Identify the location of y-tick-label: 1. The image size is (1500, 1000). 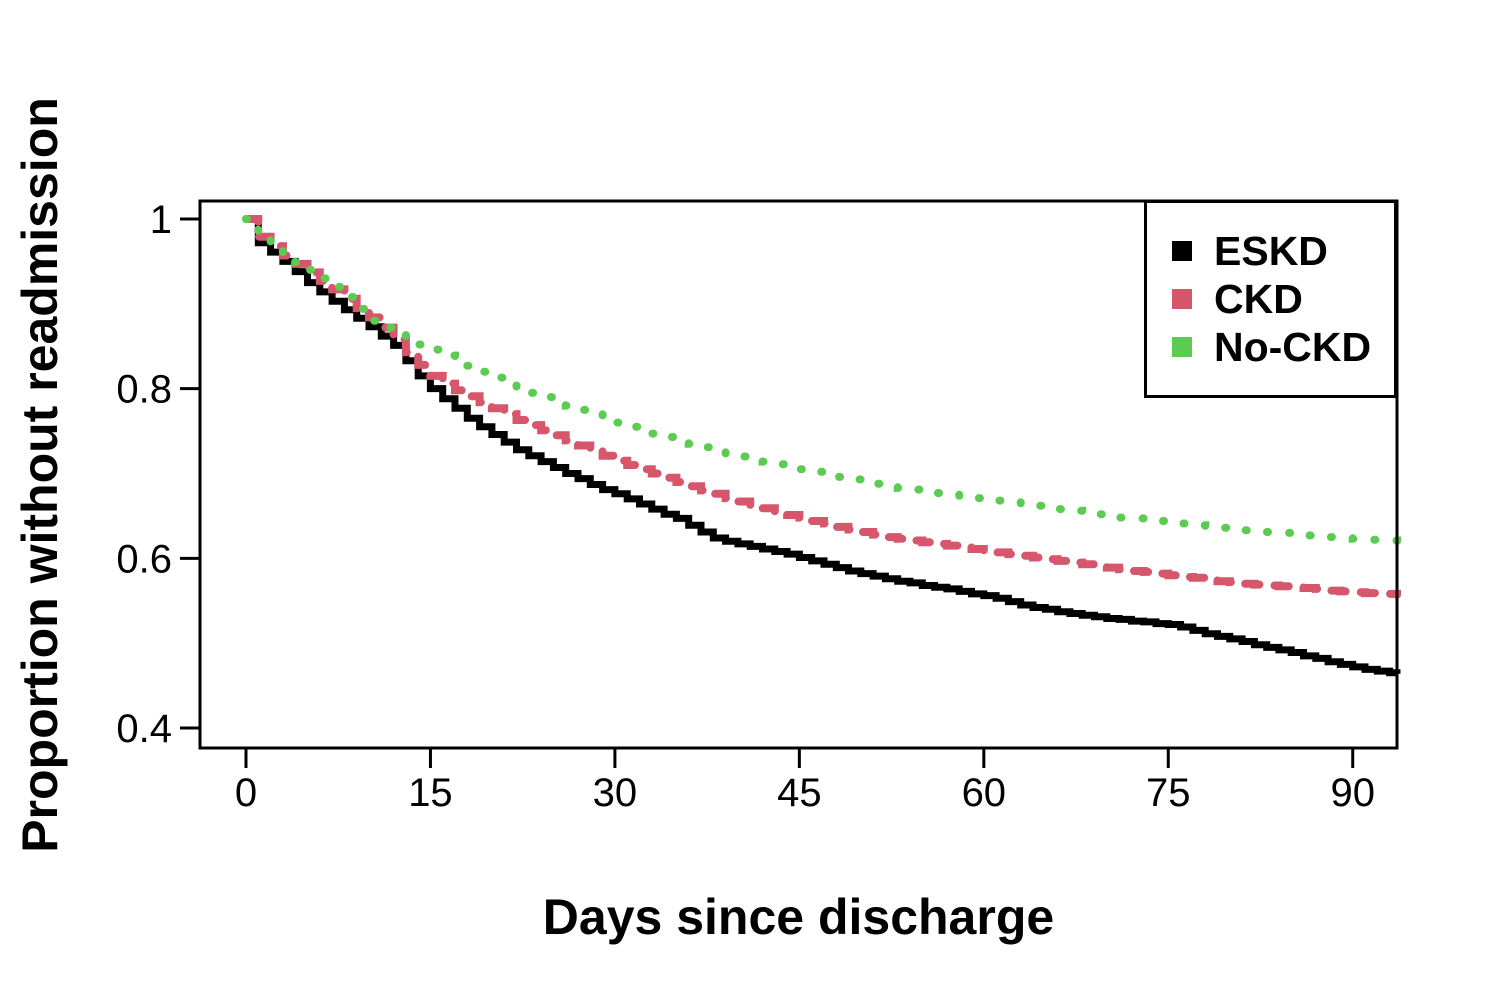
(161, 220).